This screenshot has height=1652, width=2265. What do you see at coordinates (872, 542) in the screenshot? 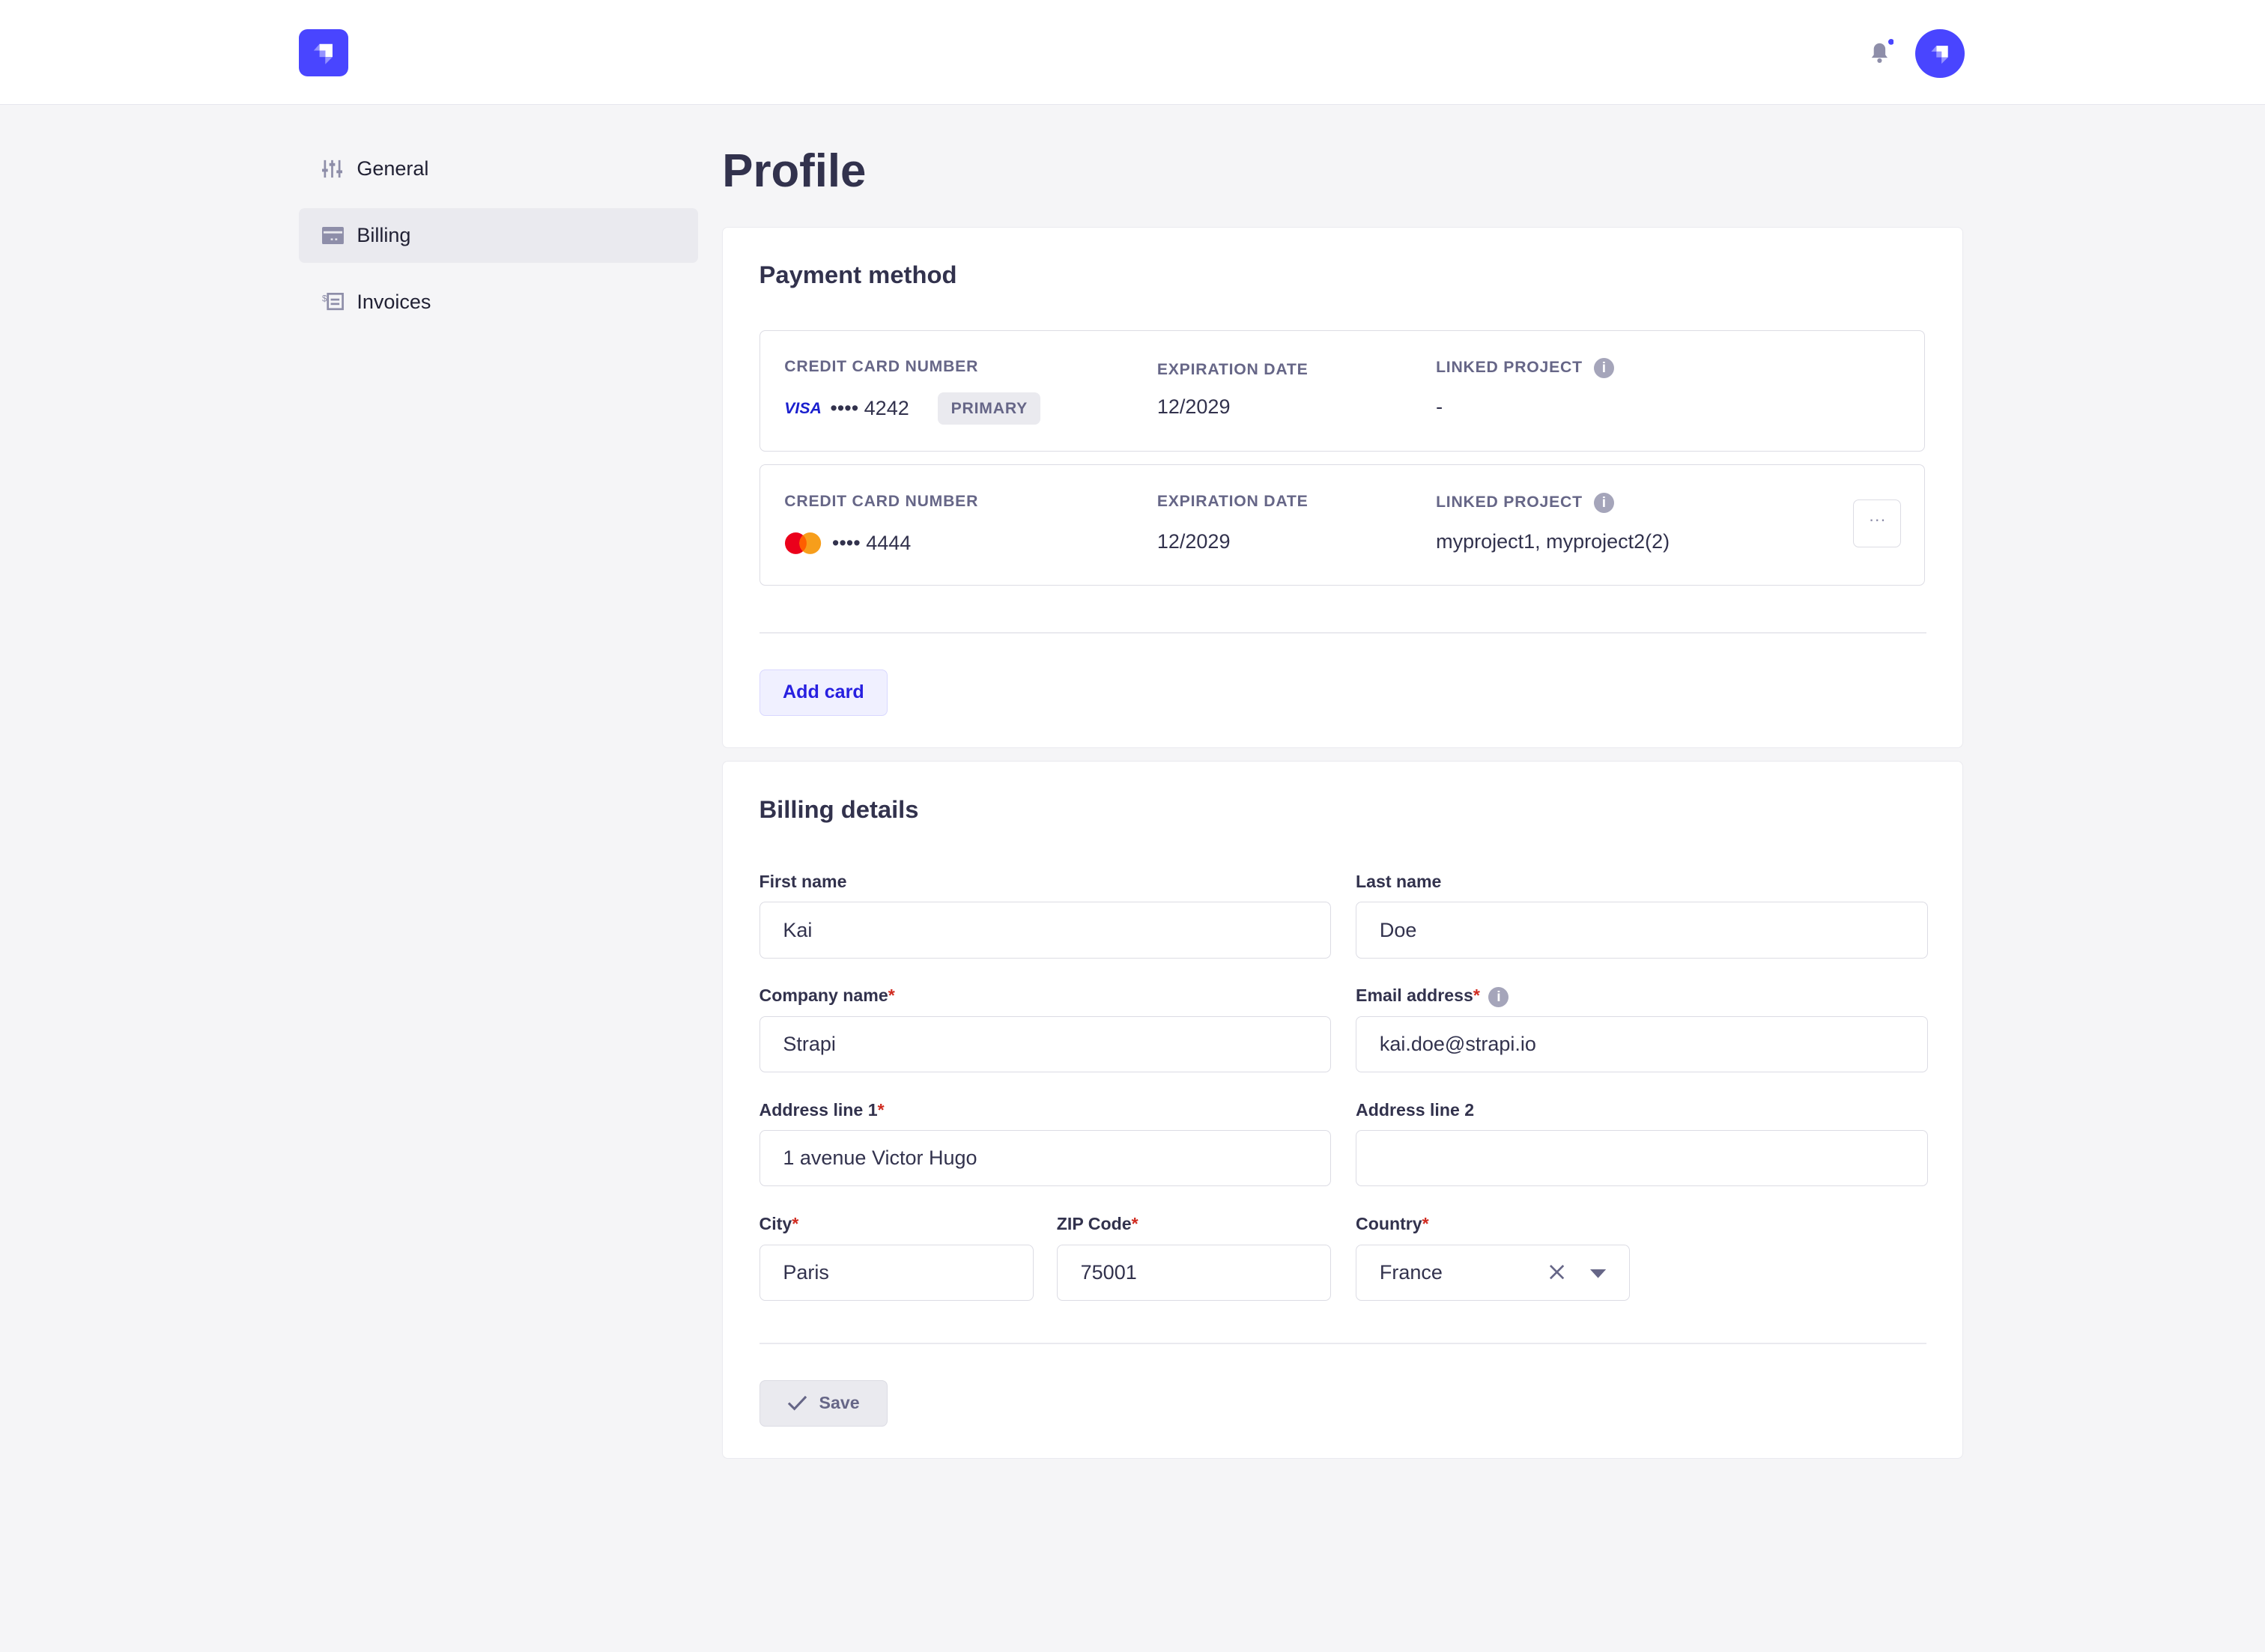
I see `masked-number: •••• 4444` at bounding box center [872, 542].